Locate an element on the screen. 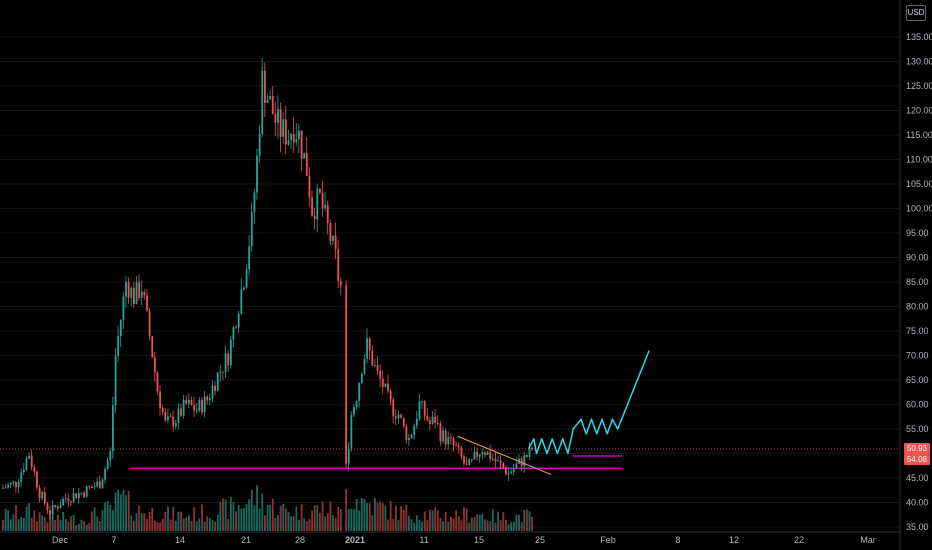  trend-line is located at coordinates (504, 455).